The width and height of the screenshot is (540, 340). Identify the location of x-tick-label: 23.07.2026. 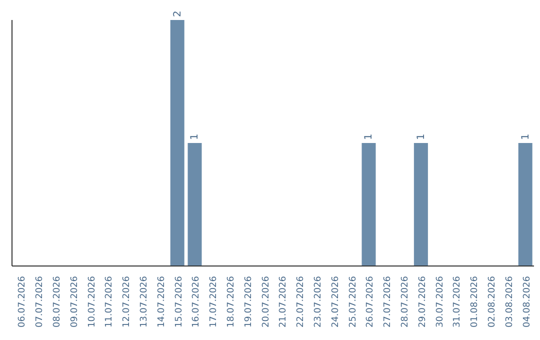
(319, 302).